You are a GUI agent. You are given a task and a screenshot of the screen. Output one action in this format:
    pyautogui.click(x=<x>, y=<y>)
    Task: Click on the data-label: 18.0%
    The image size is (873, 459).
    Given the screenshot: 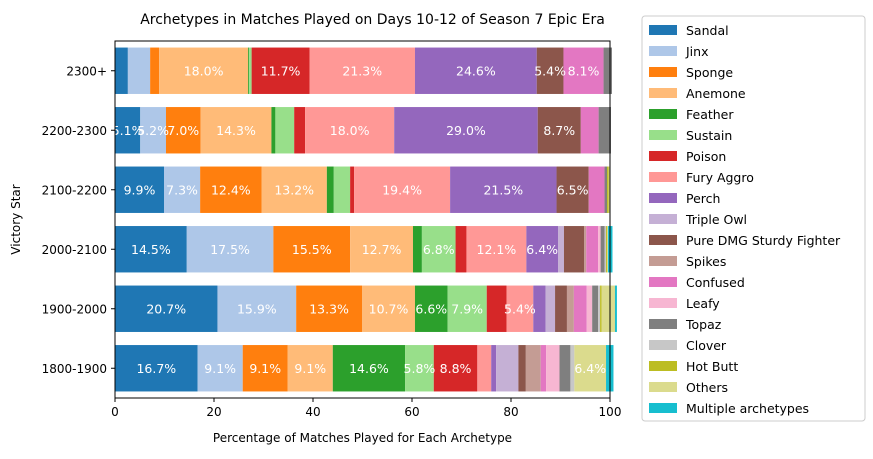 What is the action you would take?
    pyautogui.click(x=350, y=130)
    